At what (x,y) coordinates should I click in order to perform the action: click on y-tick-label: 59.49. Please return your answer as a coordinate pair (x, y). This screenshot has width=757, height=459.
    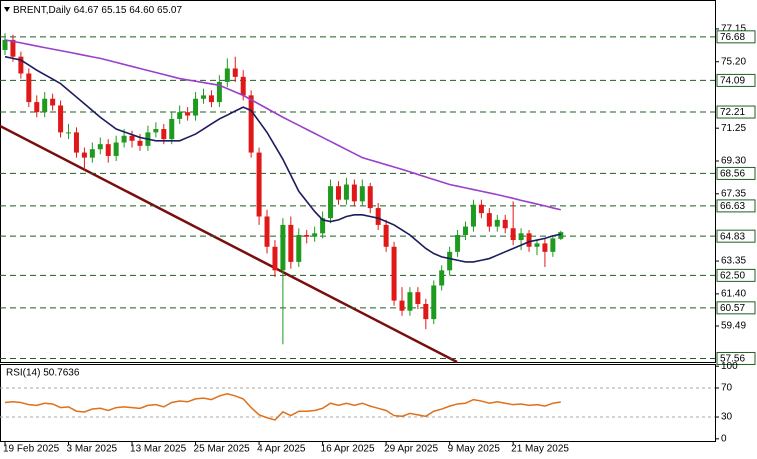
    Looking at the image, I should click on (733, 326).